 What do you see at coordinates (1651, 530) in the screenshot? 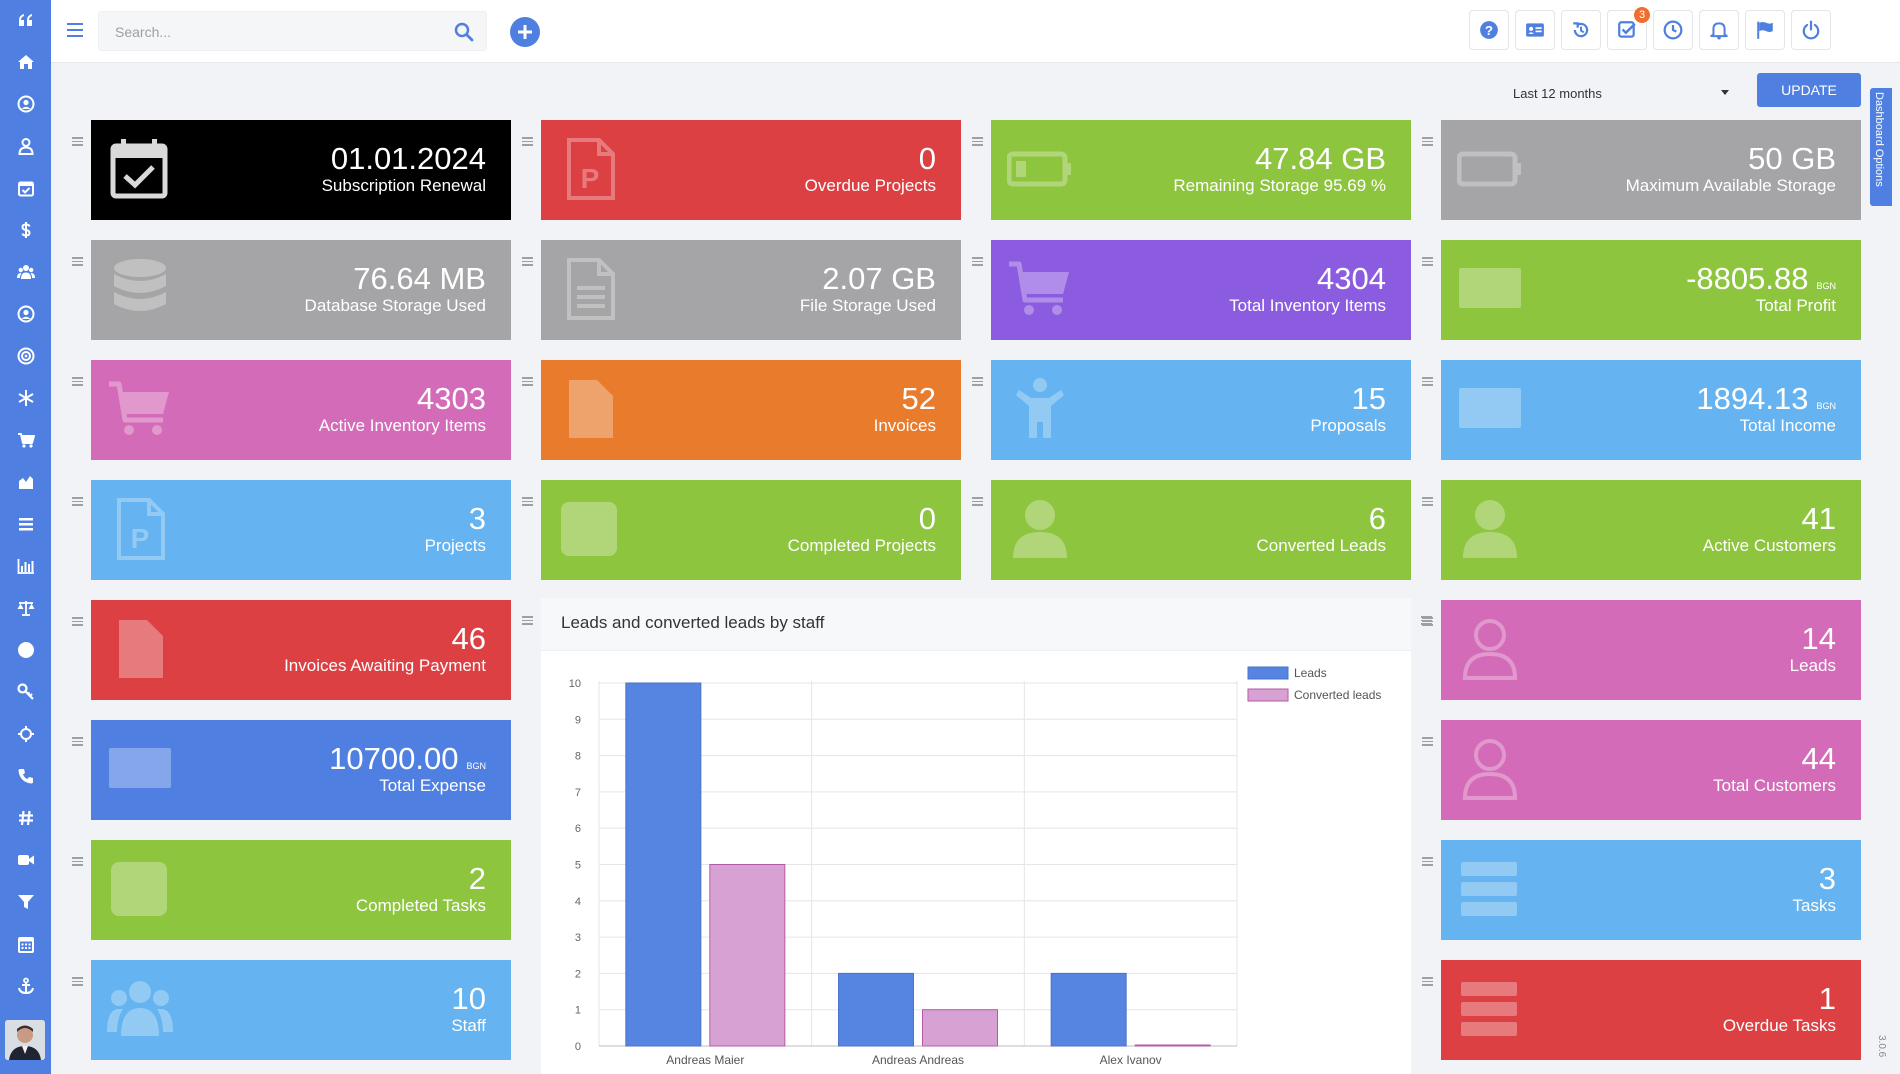
I see `stat-card: 41 Active Customers` at bounding box center [1651, 530].